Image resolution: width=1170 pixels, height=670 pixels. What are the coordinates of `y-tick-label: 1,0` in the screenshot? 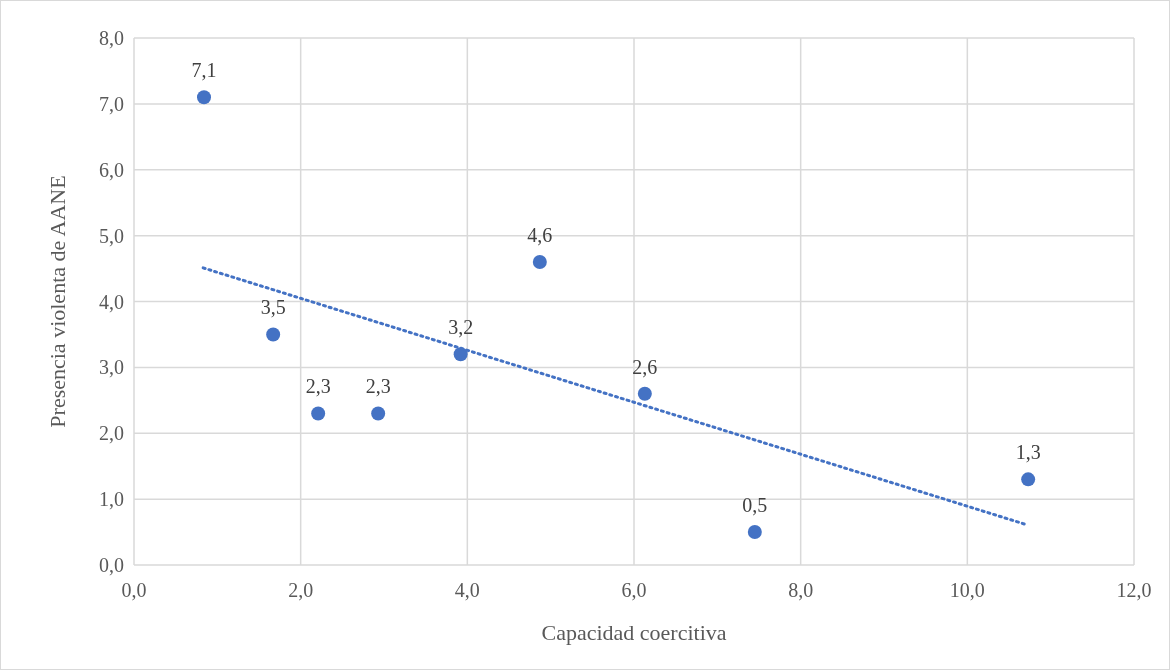 It's located at (111, 499).